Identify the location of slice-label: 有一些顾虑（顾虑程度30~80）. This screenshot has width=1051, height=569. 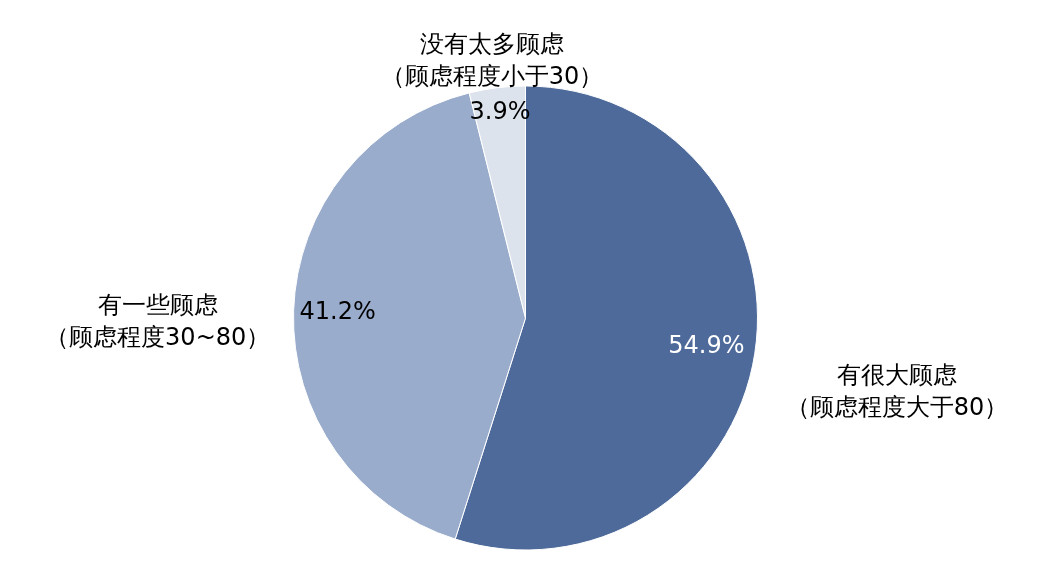
(158, 321).